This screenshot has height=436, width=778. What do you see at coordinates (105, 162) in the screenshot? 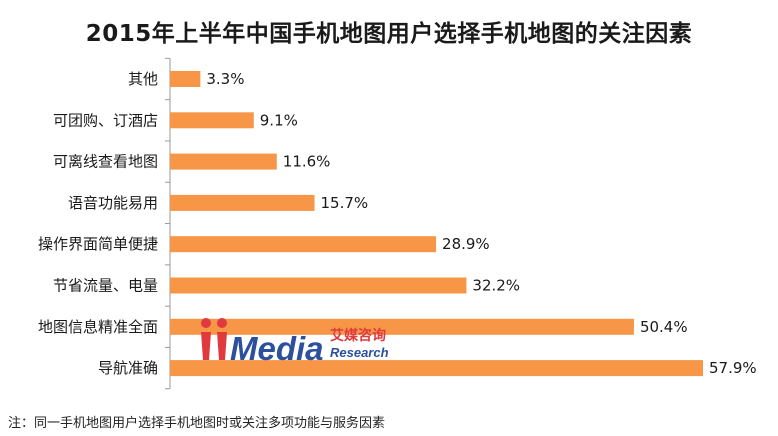
I see `category-label: 可离线查看地图` at bounding box center [105, 162].